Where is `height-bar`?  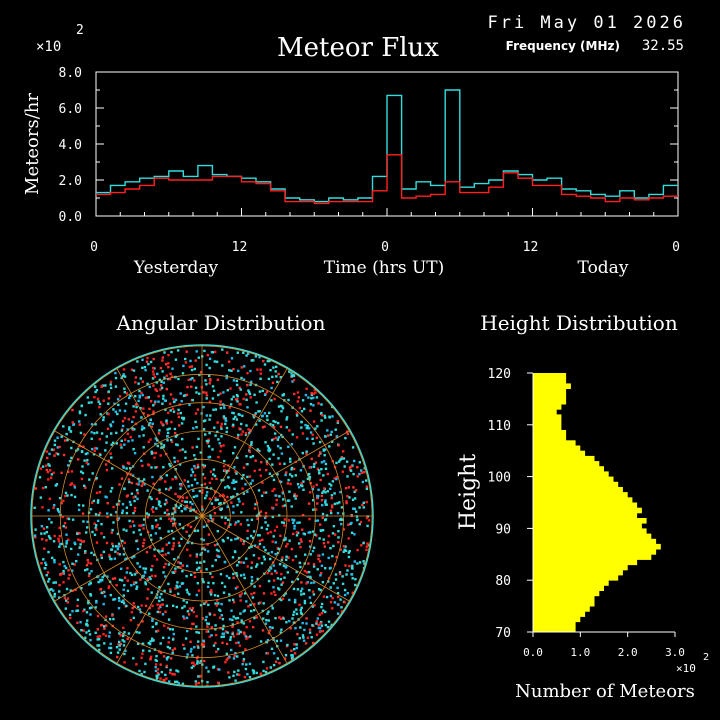
height-bar is located at coordinates (576, 484).